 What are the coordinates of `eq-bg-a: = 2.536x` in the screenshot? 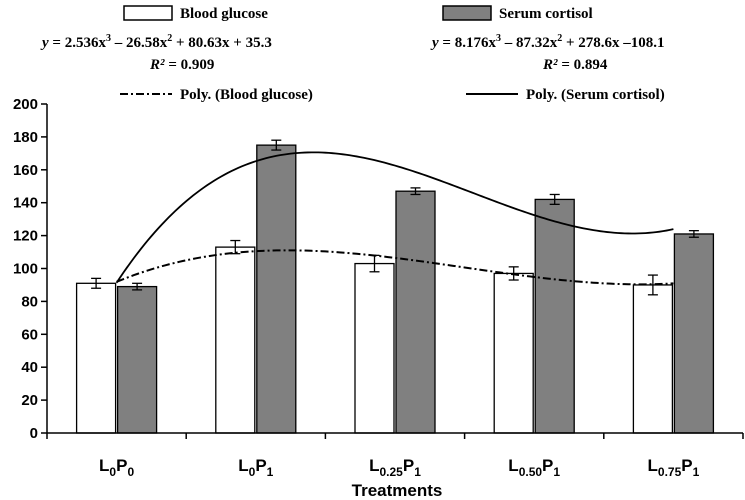 It's located at (78, 43).